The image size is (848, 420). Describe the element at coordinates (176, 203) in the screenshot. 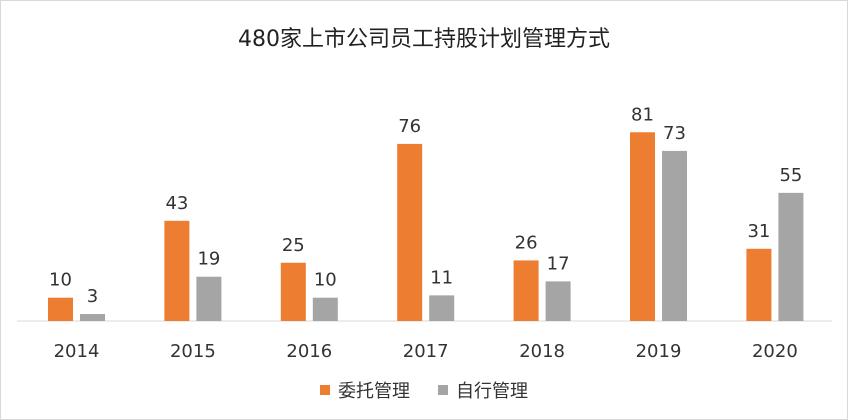

I see `data-label-entrusted-2015: 43` at that location.